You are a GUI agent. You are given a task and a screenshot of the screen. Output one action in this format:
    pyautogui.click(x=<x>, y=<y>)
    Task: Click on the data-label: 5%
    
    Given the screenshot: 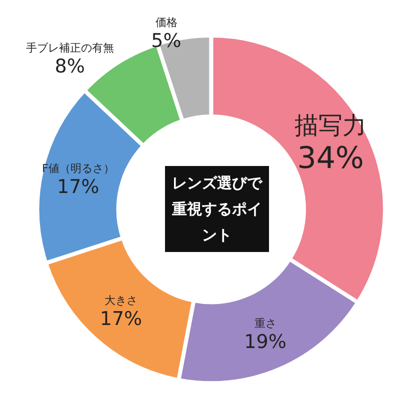 What is the action you would take?
    pyautogui.click(x=166, y=41)
    